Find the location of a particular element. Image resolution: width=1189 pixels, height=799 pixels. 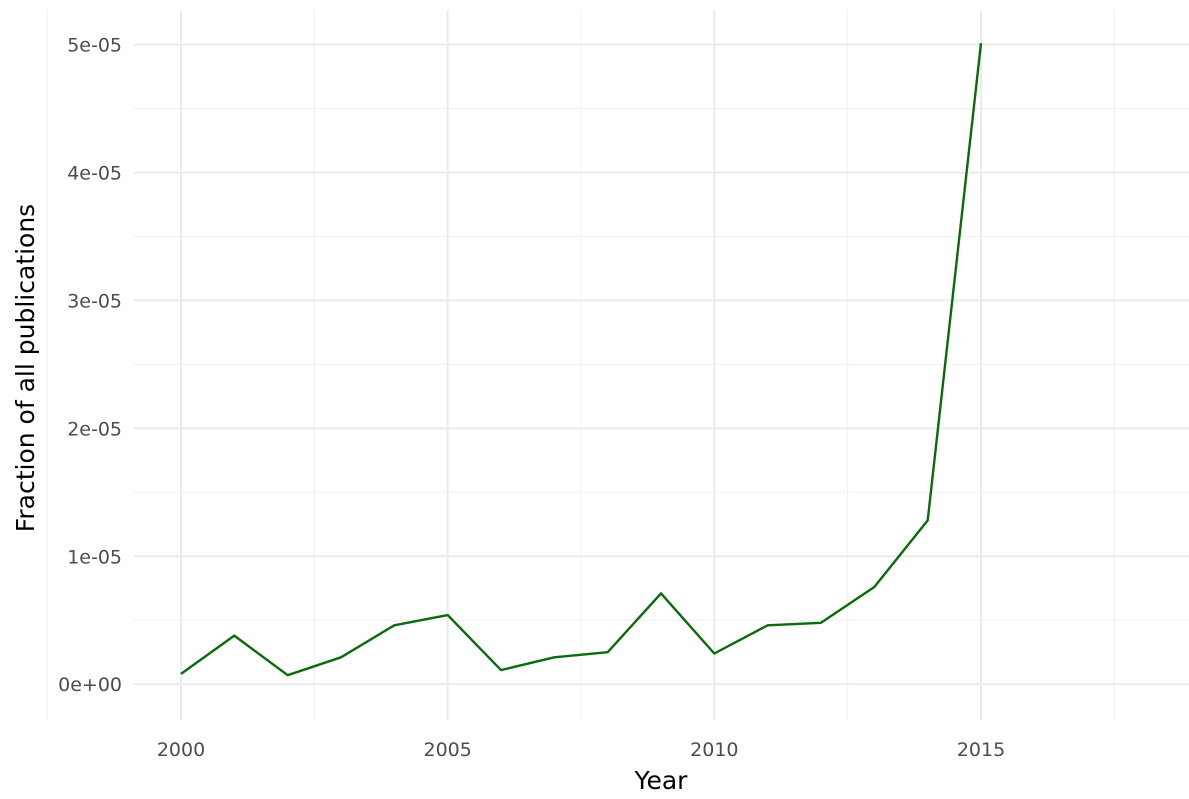

x-tick-label: 2000 is located at coordinates (181, 750).